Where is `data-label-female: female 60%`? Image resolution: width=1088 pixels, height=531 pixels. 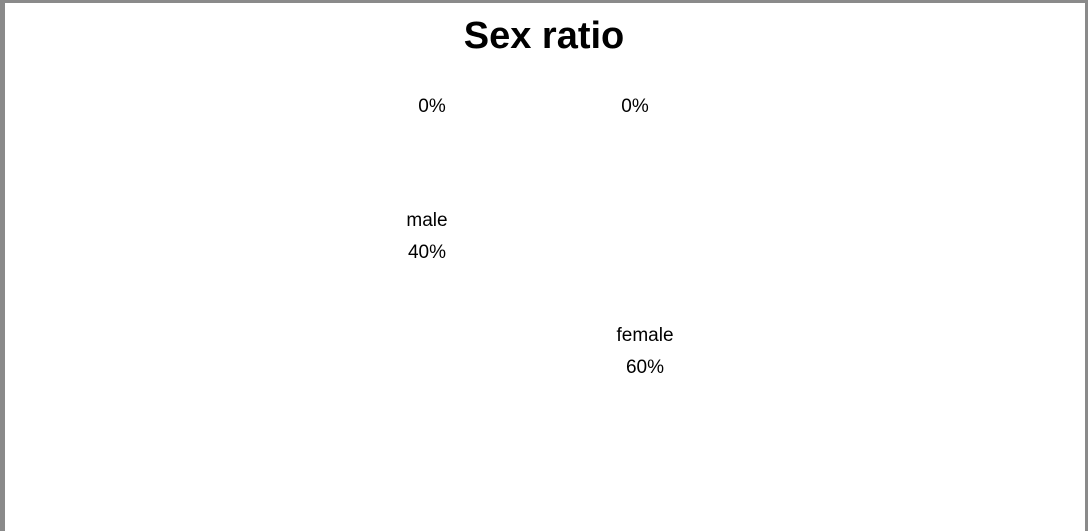
data-label-female: female 60% is located at coordinates (644, 351).